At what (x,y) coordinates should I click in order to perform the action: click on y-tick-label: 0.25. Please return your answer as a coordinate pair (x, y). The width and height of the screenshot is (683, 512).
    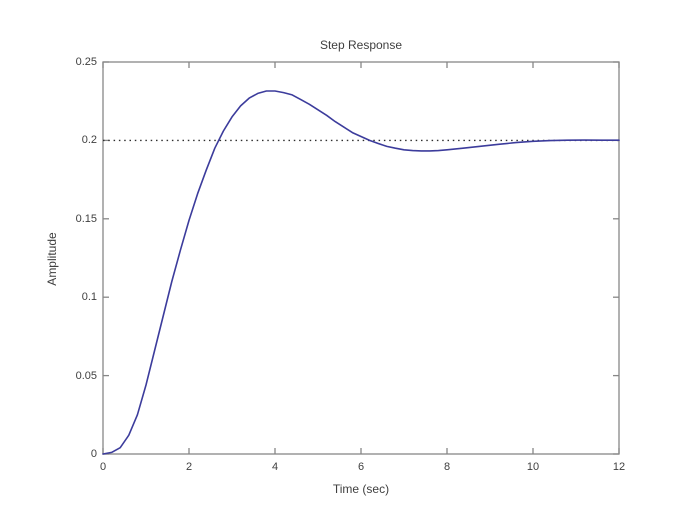
    Looking at the image, I should click on (86, 62).